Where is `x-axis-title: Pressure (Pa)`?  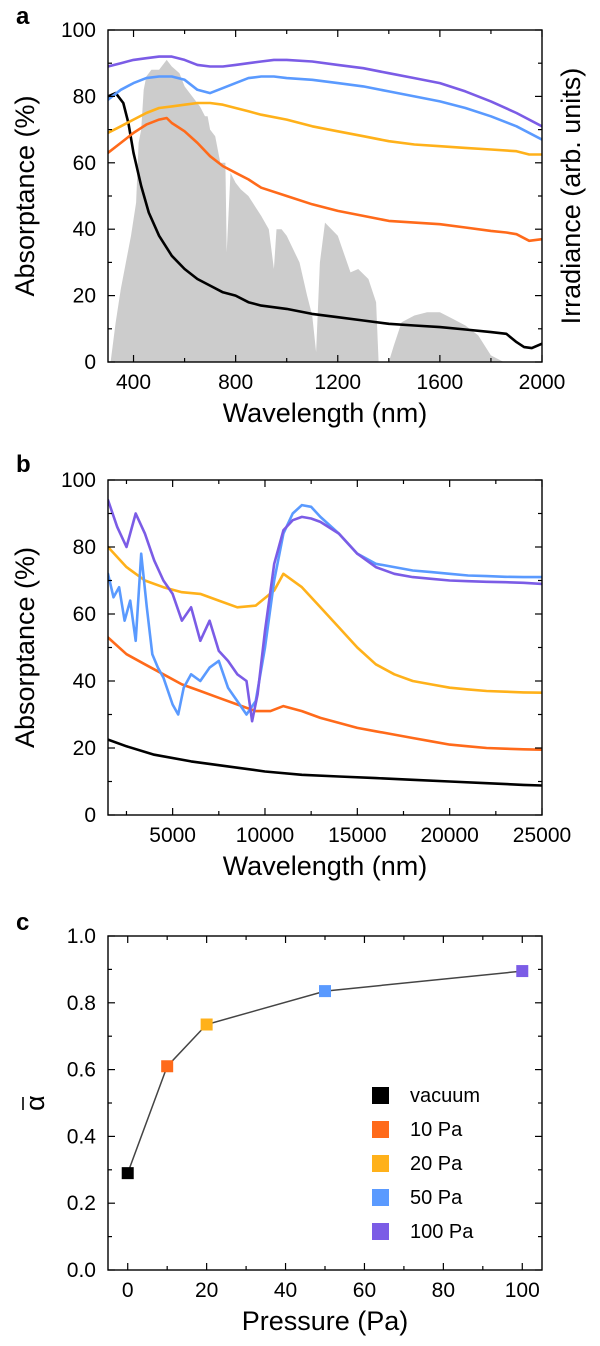
x-axis-title: Pressure (Pa) is located at coordinates (325, 1321).